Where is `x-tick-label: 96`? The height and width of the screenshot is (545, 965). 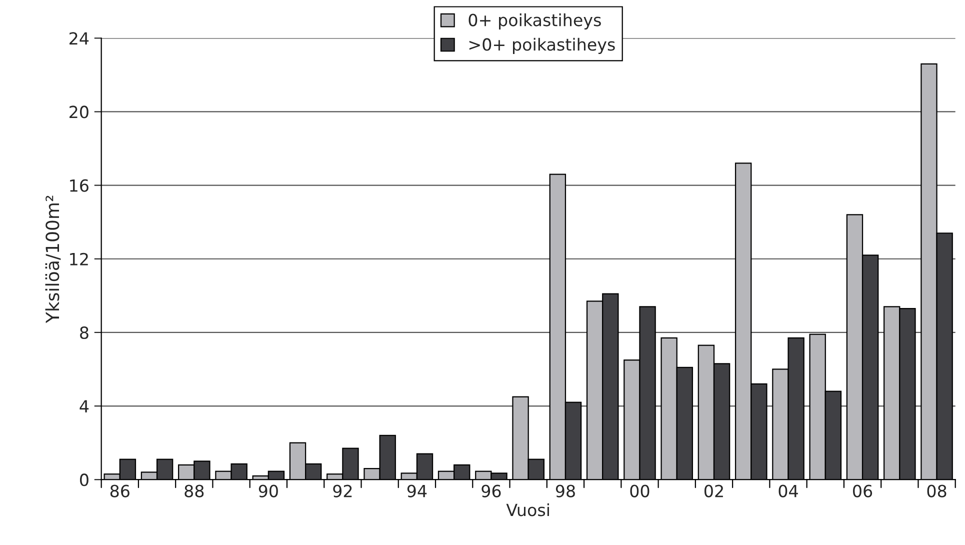 x-tick-label: 96 is located at coordinates (491, 491).